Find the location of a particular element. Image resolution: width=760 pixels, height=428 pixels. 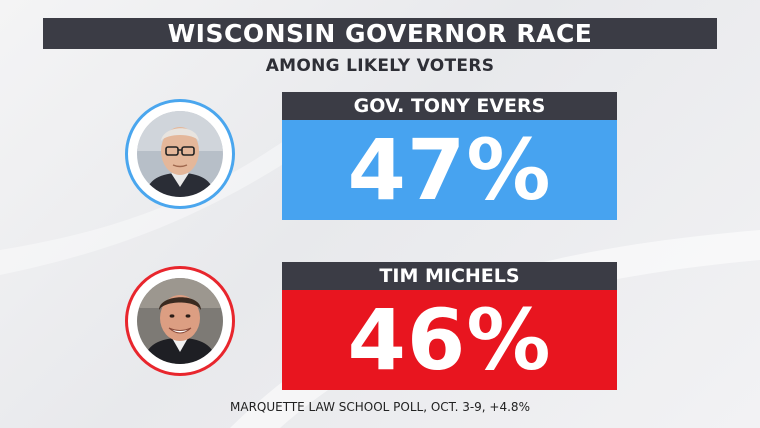

chart-subtitle: AMONG LIKELY VOTERS is located at coordinates (380, 66).